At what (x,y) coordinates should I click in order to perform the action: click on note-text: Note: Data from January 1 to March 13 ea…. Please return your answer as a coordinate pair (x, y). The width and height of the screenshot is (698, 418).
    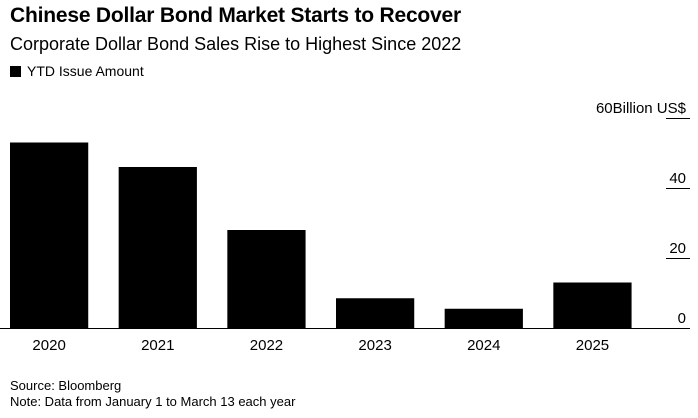
    Looking at the image, I should click on (153, 401).